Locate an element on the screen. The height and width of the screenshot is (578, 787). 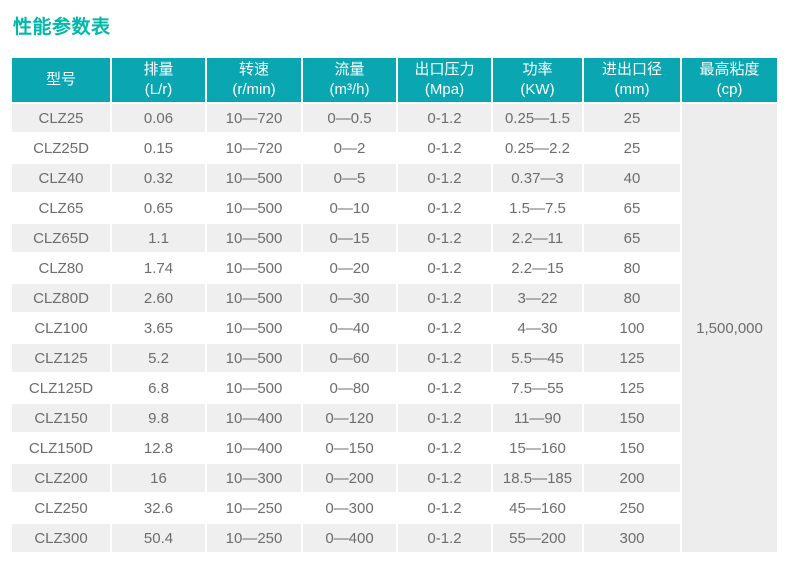
table-row: CLZ40 0.32 10—500 0—5 0-1.2 0.37—3 40 is located at coordinates (394, 178).